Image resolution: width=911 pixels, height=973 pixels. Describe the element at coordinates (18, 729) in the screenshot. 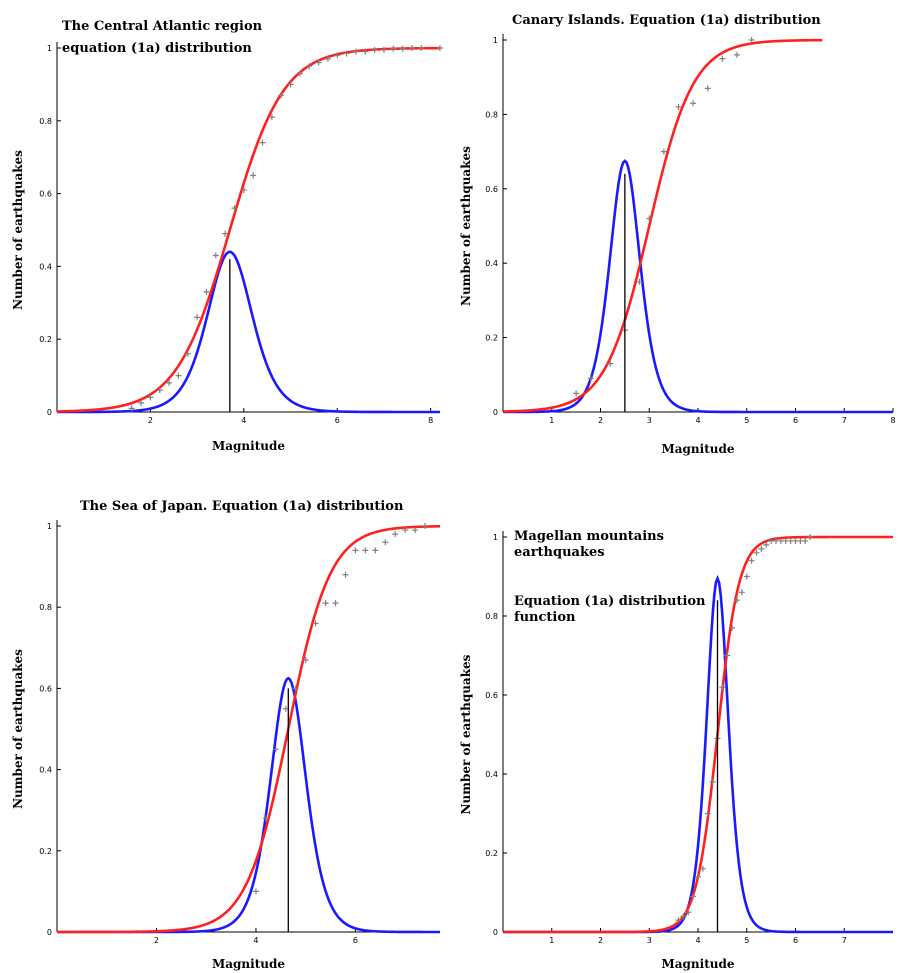

I see `sea-of-japan-y-axis-label: Number of earthquakes` at that location.